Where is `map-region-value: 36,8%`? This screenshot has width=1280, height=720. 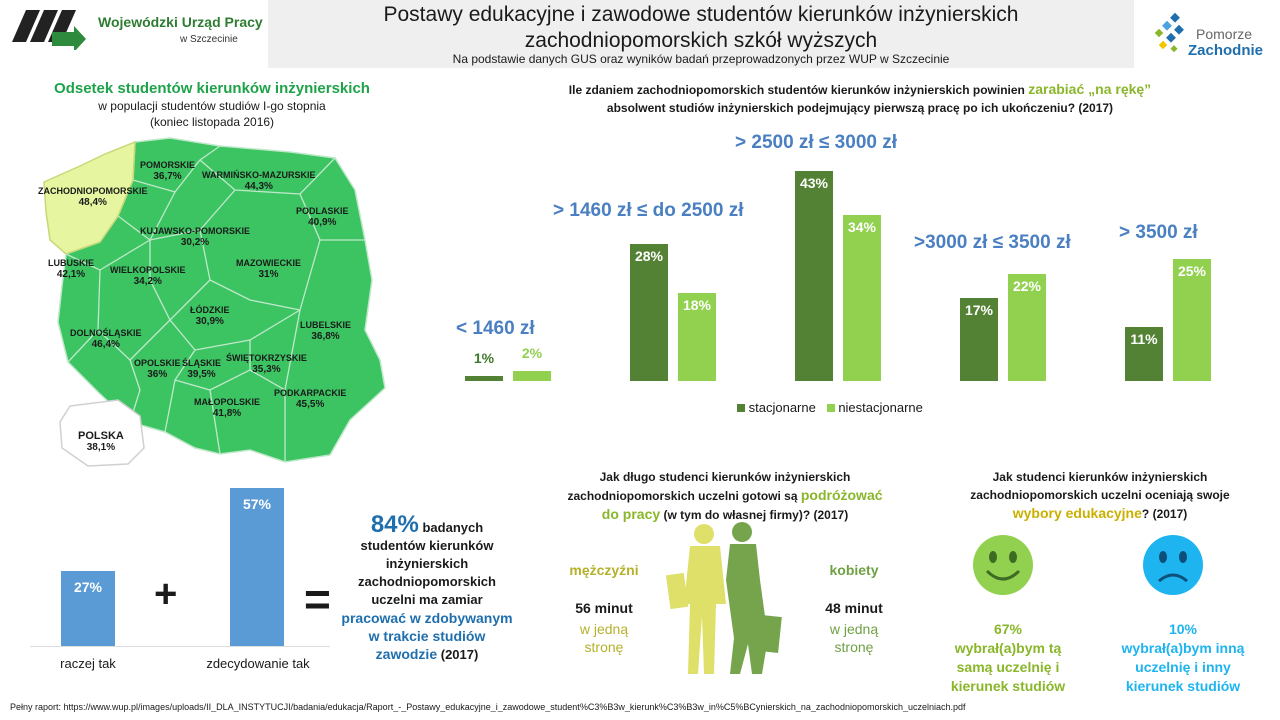 map-region-value: 36,8% is located at coordinates (325, 336).